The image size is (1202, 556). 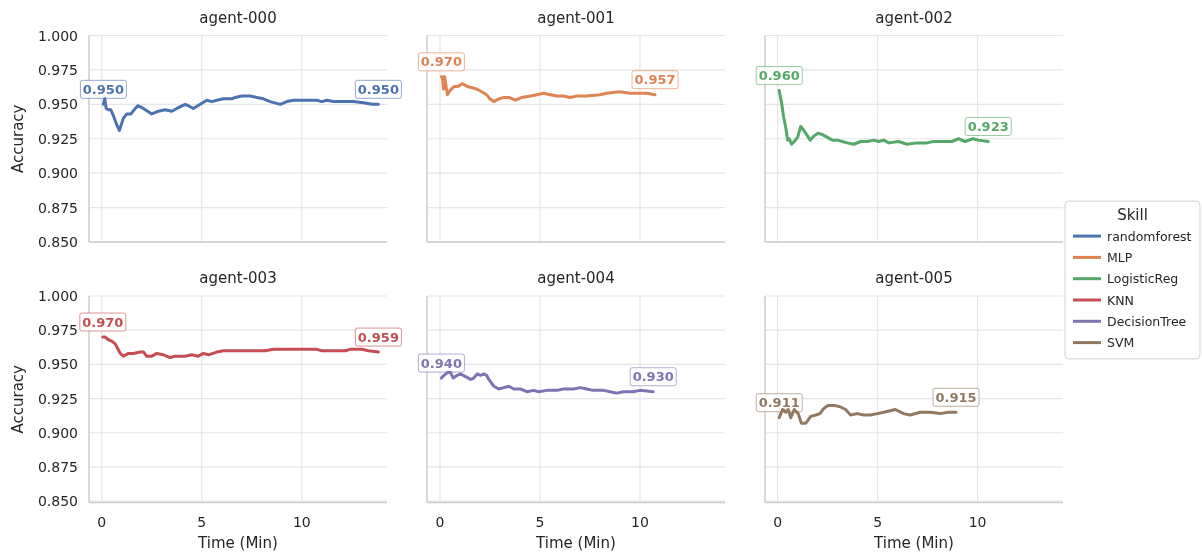 I want to click on data-label: 0.911, so click(x=779, y=403).